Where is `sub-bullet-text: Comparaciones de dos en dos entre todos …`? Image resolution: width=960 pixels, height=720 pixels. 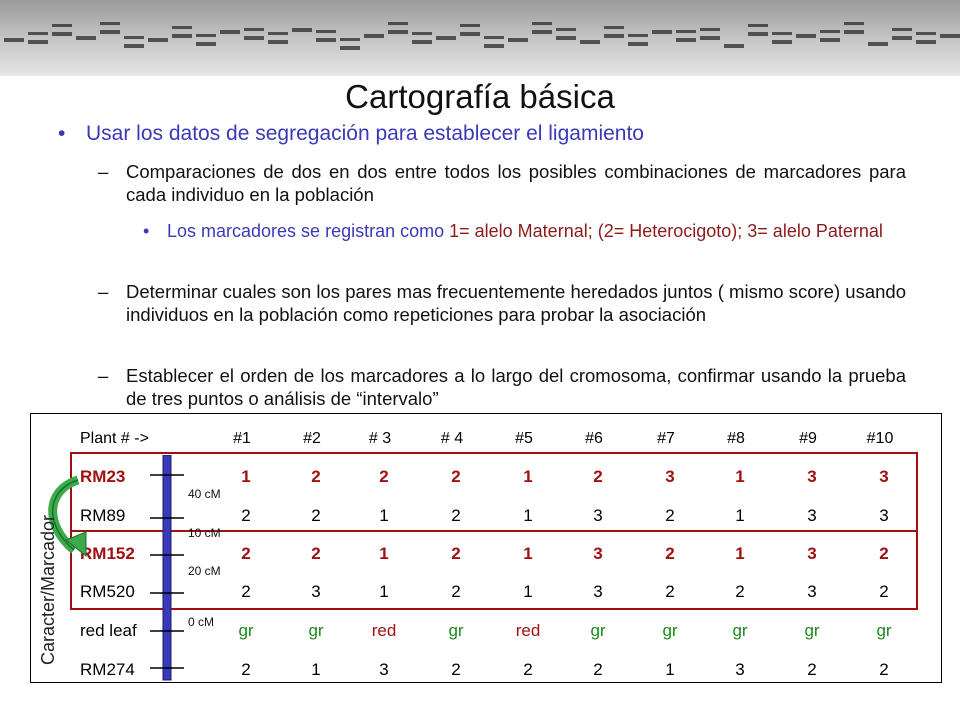
sub-bullet-text: Comparaciones de dos en dos entre todos … is located at coordinates (516, 183).